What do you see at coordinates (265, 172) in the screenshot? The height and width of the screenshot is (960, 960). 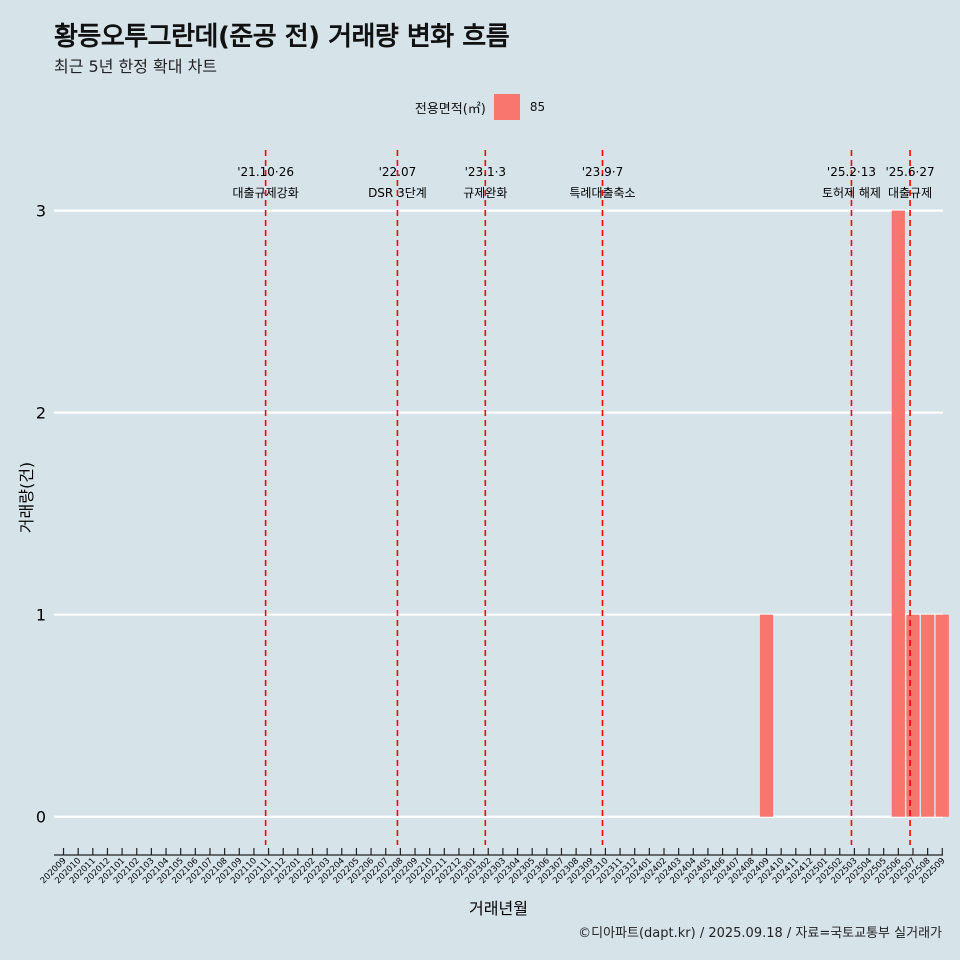 I see `event-date-label: '21.10·26` at bounding box center [265, 172].